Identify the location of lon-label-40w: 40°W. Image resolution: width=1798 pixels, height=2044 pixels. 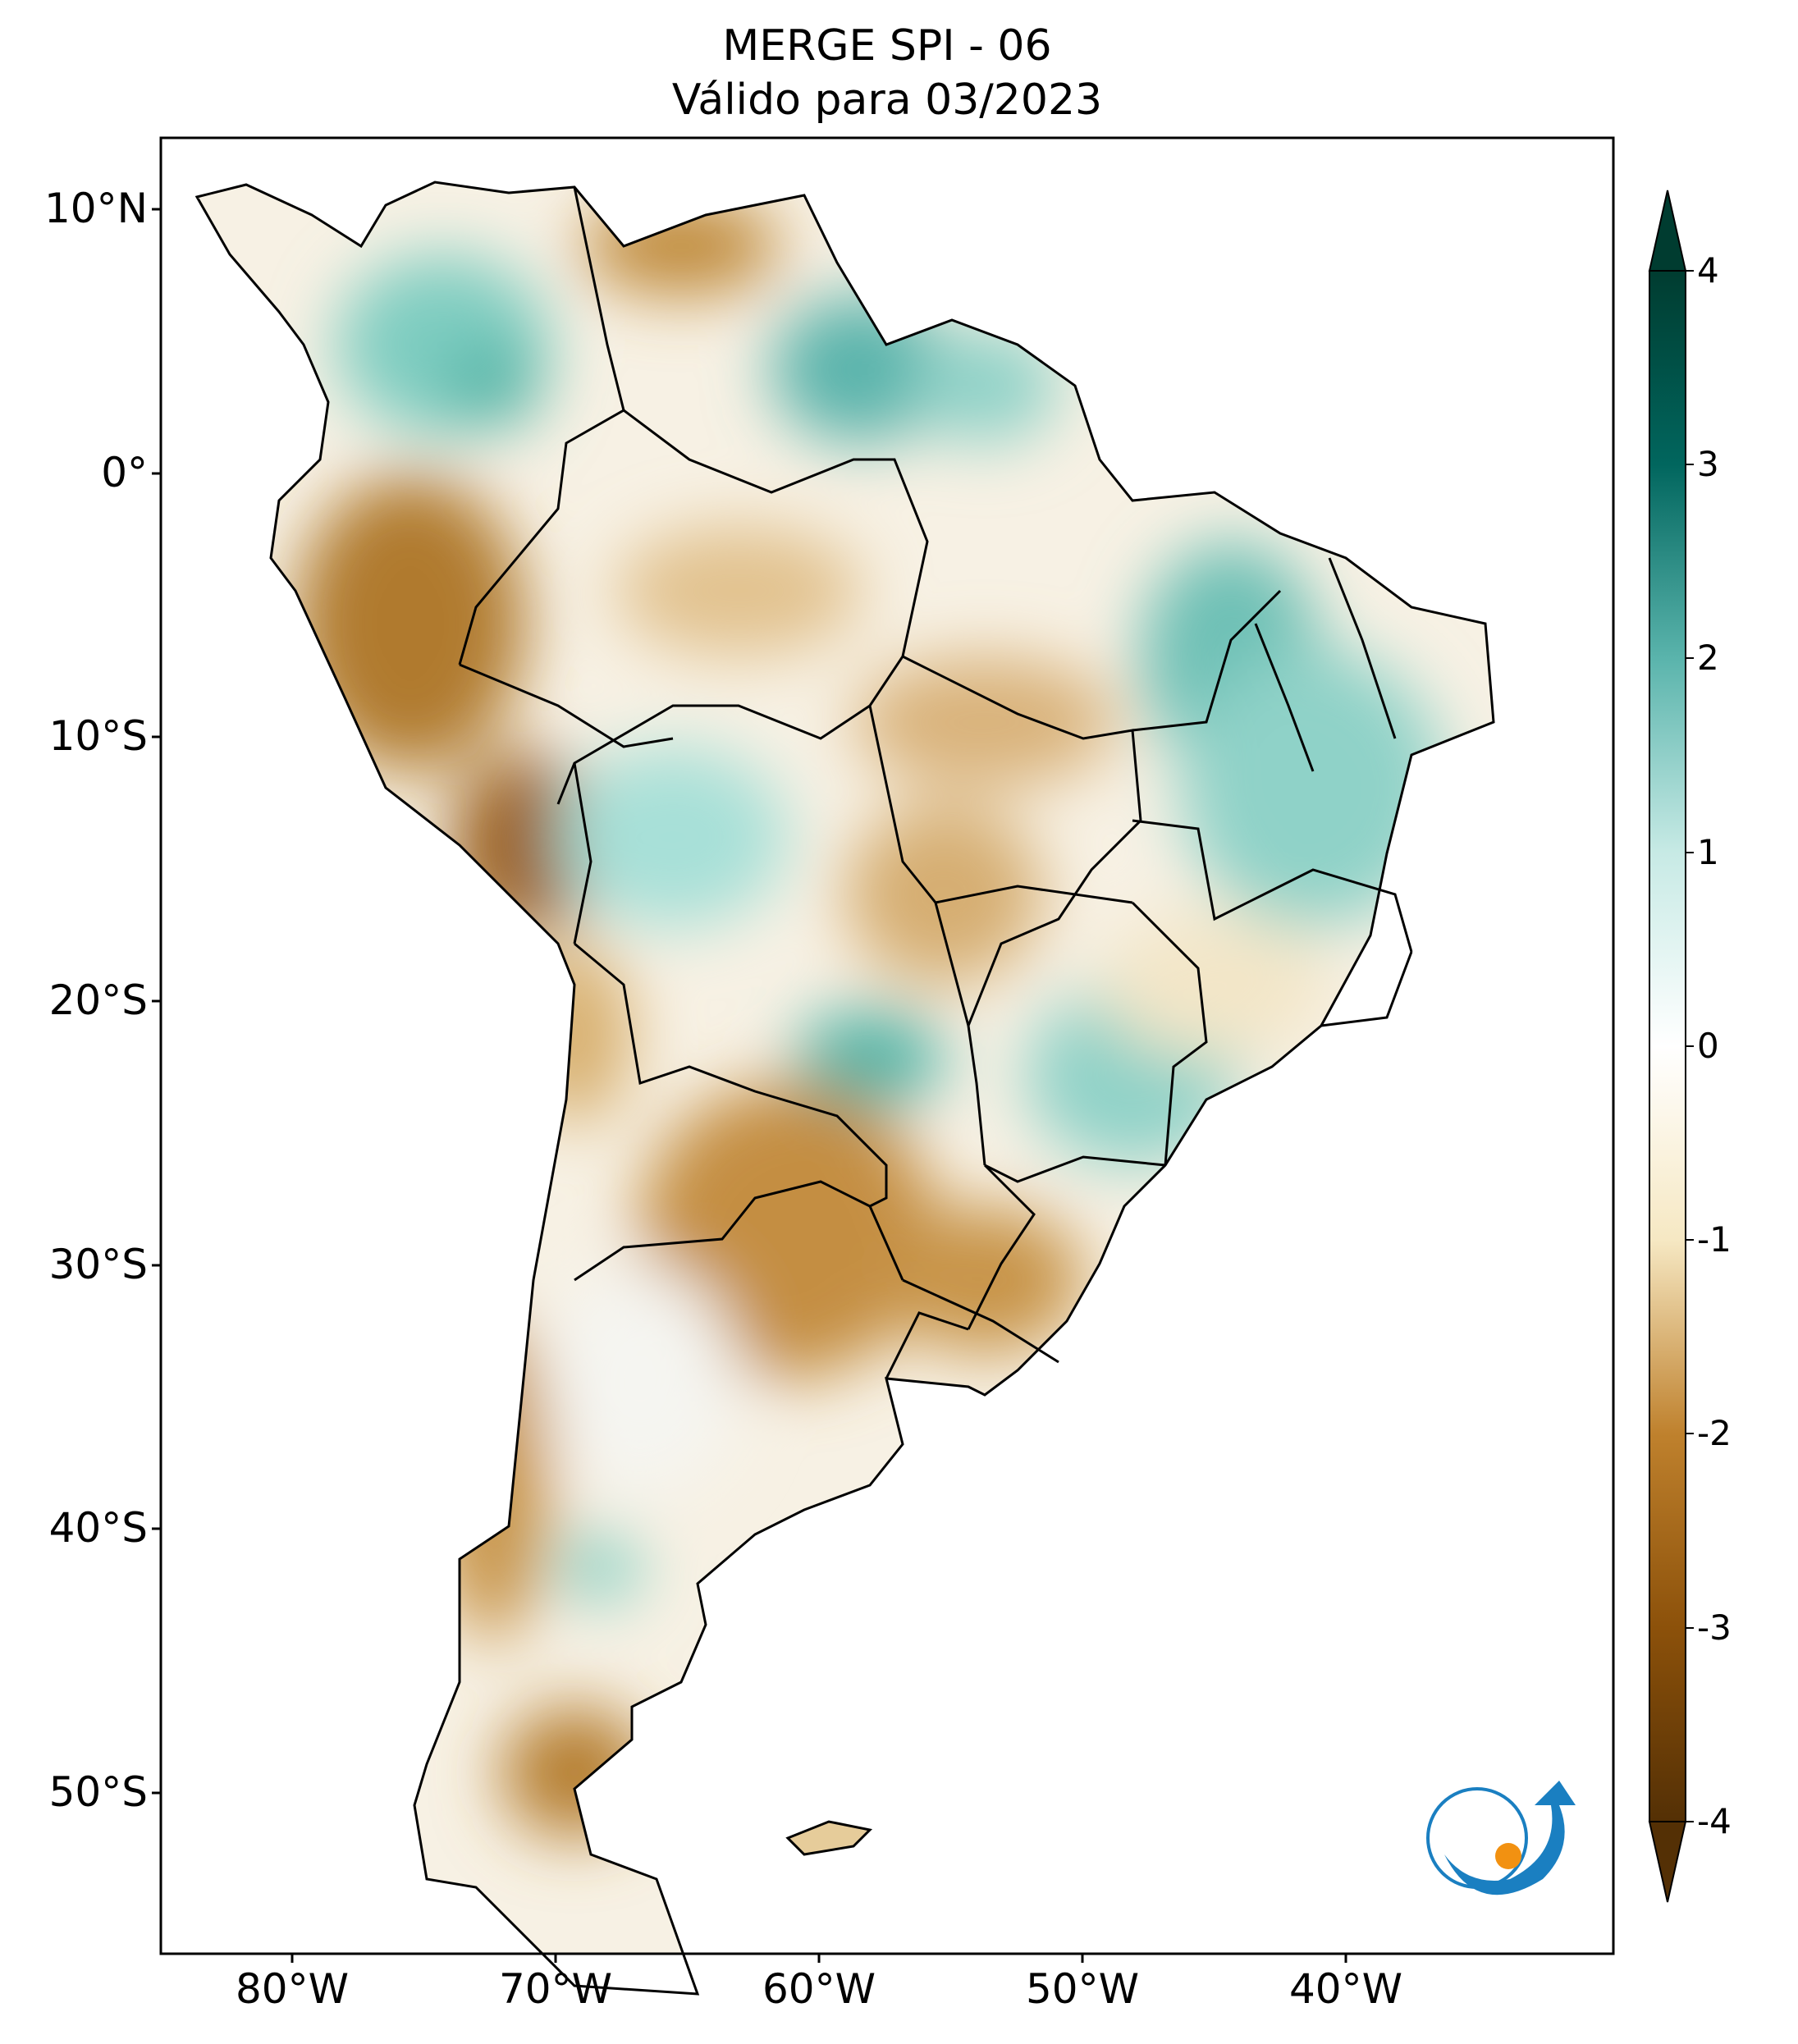
(1345, 1989).